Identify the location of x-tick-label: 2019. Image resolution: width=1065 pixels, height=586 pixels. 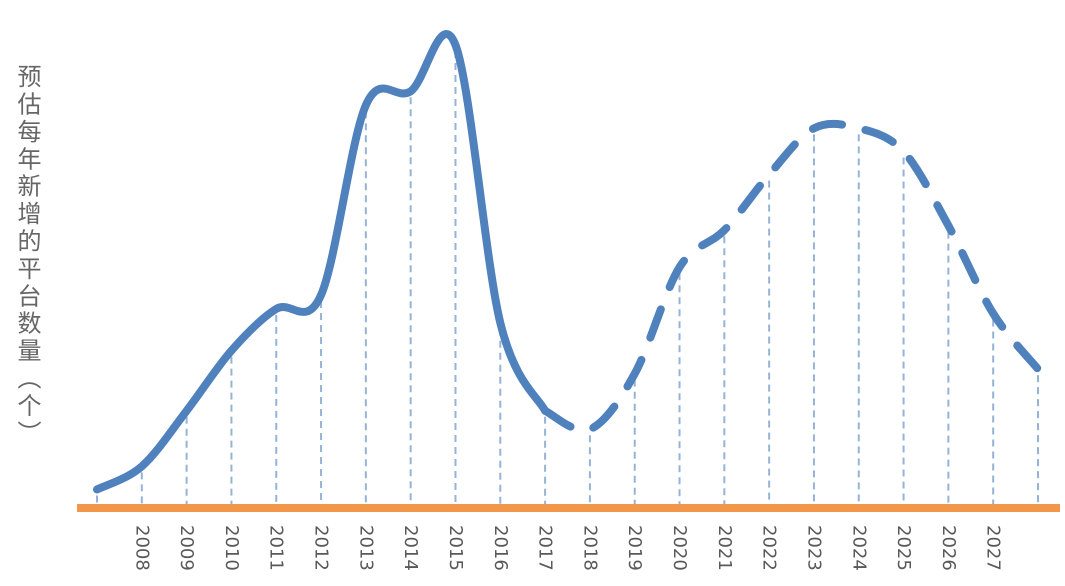
(634, 548).